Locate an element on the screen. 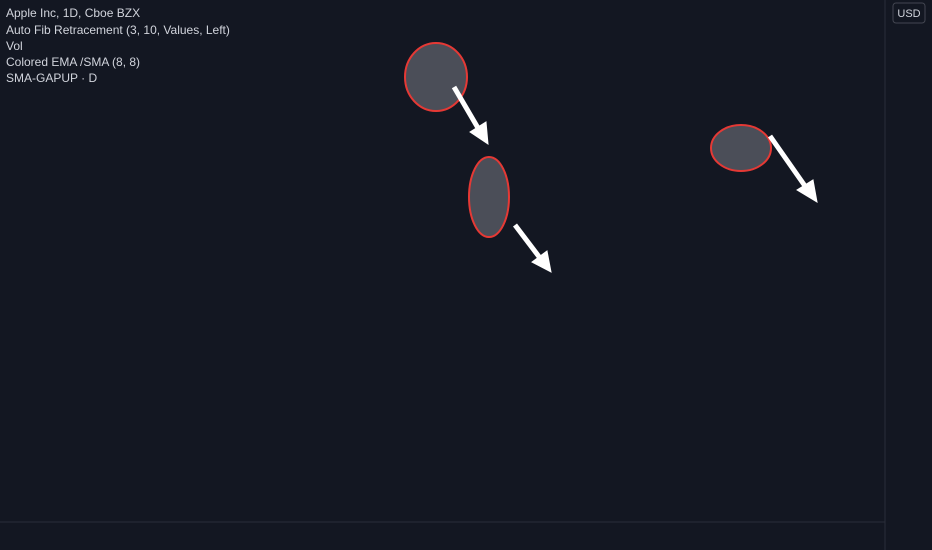 This screenshot has height=550, width=932. currency-box is located at coordinates (909, 13).